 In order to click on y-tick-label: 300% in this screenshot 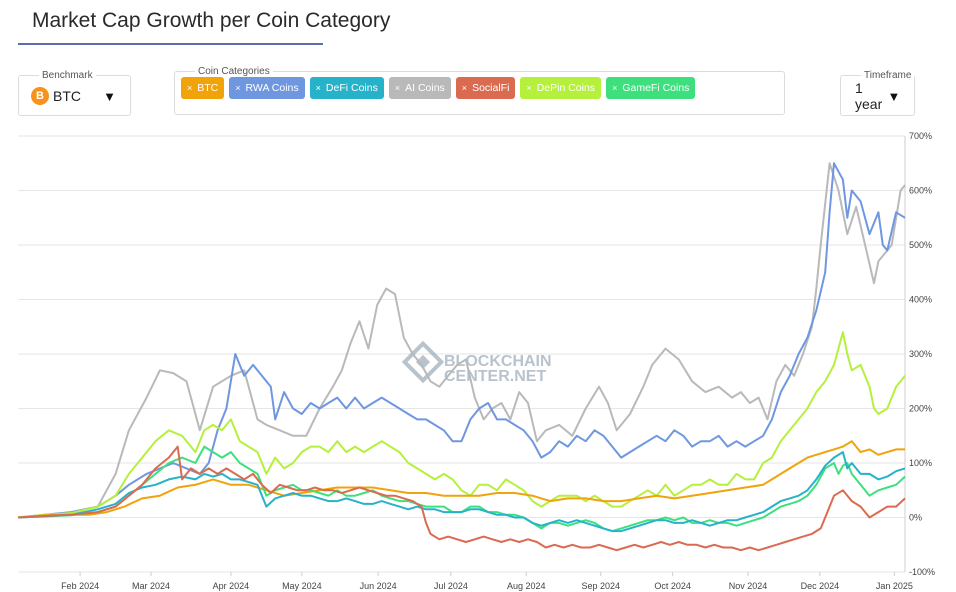, I will do `click(920, 354)`.